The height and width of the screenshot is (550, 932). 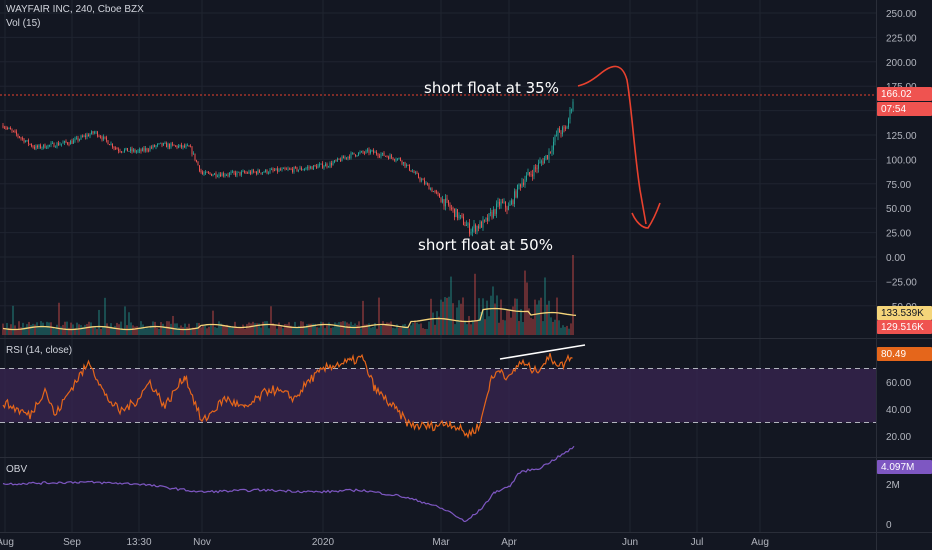 What do you see at coordinates (898, 234) in the screenshot?
I see `price-axis-label: 25.00` at bounding box center [898, 234].